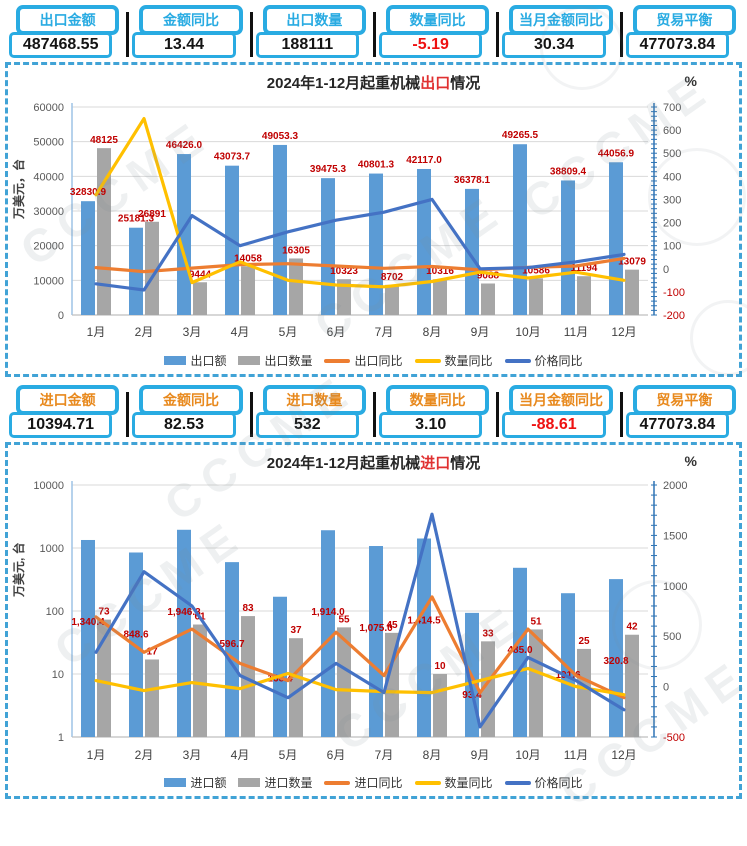 The width and height of the screenshot is (747, 846). Describe the element at coordinates (672, 224) in the screenshot. I see `right-axis-tick-label: 200` at that location.